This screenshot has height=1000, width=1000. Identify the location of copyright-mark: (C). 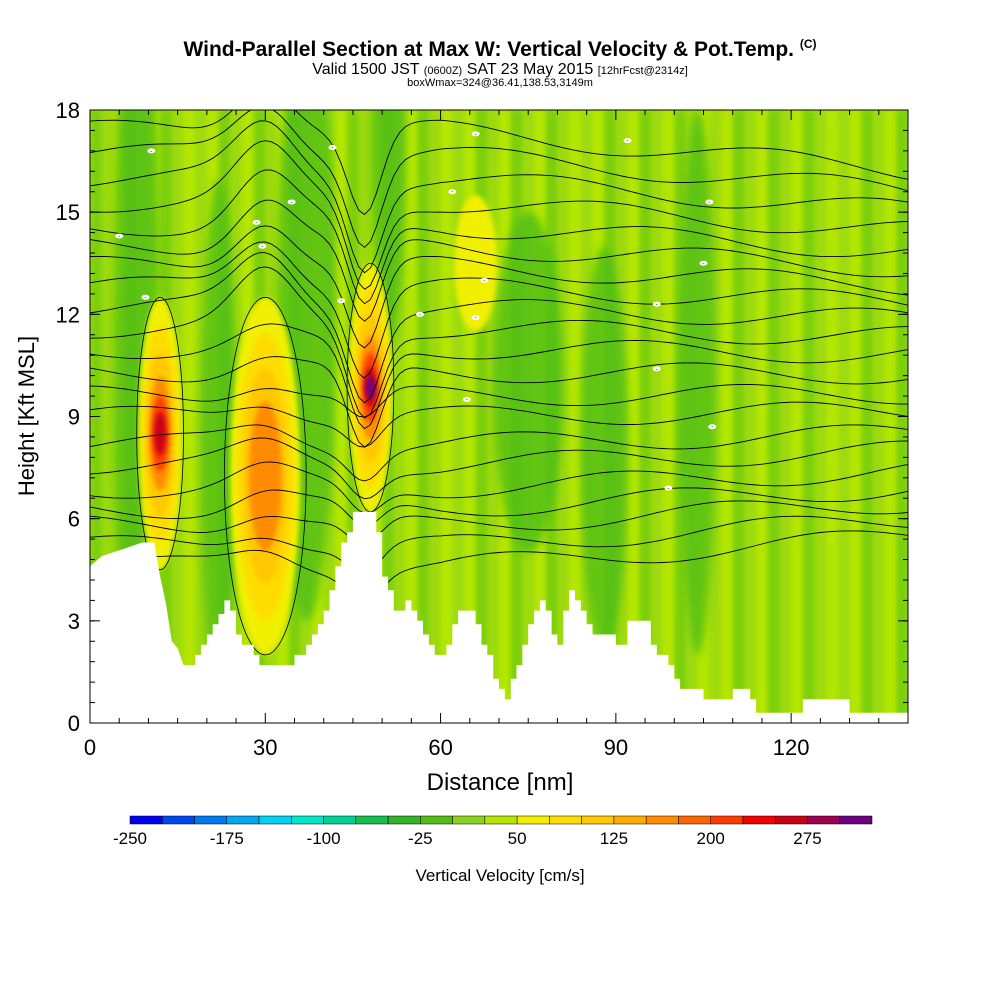
(808, 44).